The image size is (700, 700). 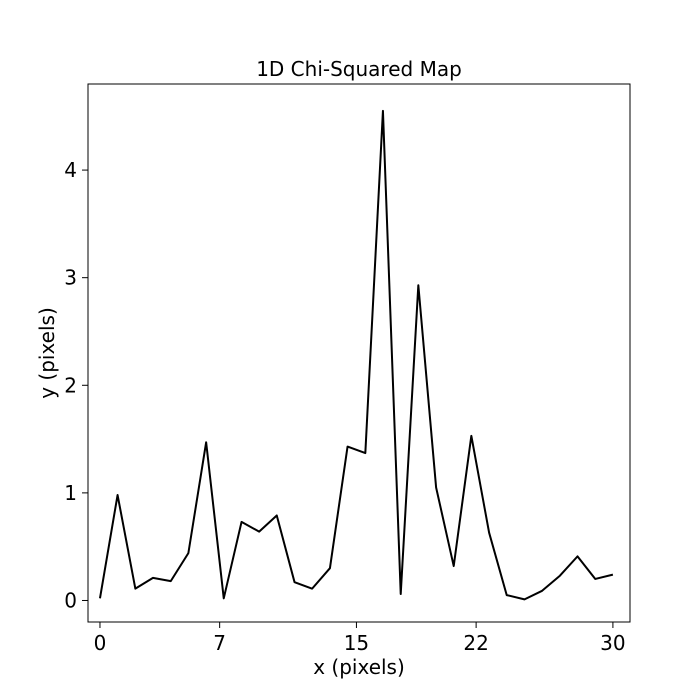 What do you see at coordinates (70, 385) in the screenshot?
I see `y-tick-label: 2` at bounding box center [70, 385].